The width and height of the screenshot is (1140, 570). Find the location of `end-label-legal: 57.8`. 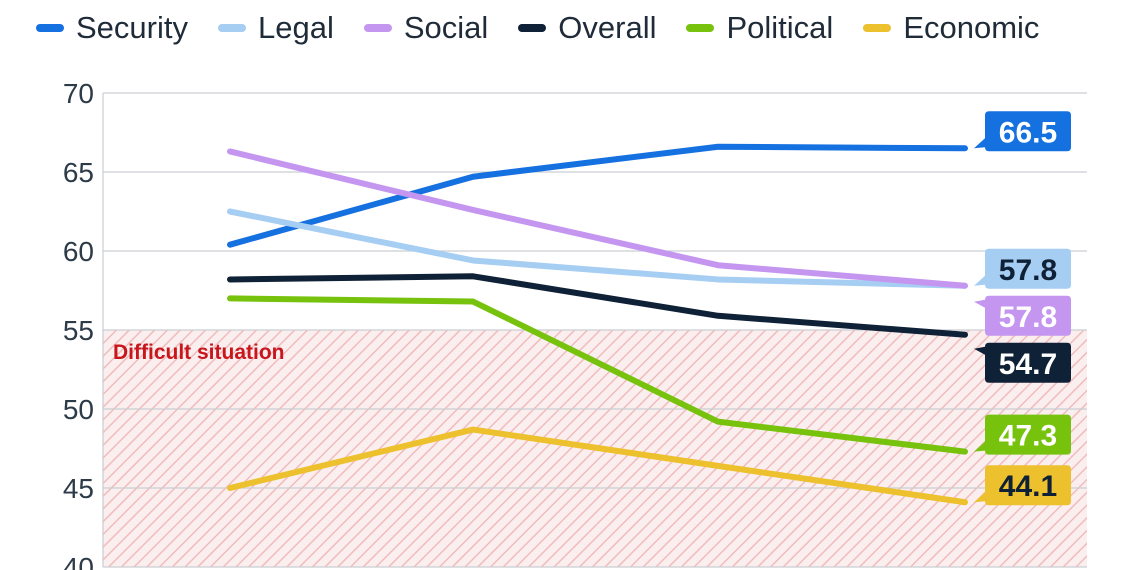

end-label-legal: 57.8 is located at coordinates (1022, 268).